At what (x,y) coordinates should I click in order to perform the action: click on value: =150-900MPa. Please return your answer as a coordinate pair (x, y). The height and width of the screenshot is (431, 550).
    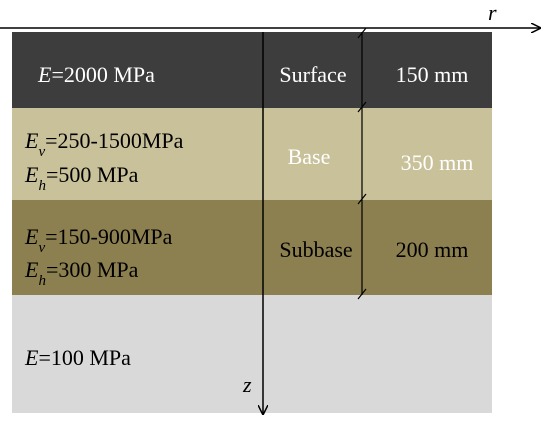
    Looking at the image, I should click on (109, 236).